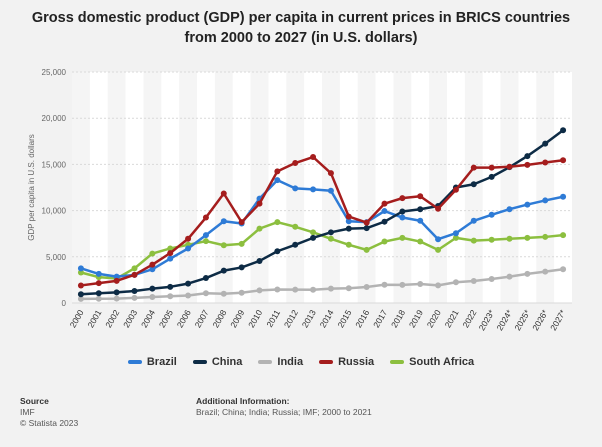 Image resolution: width=602 pixels, height=447 pixels. I want to click on x-tick-label: 2018, so click(398, 319).